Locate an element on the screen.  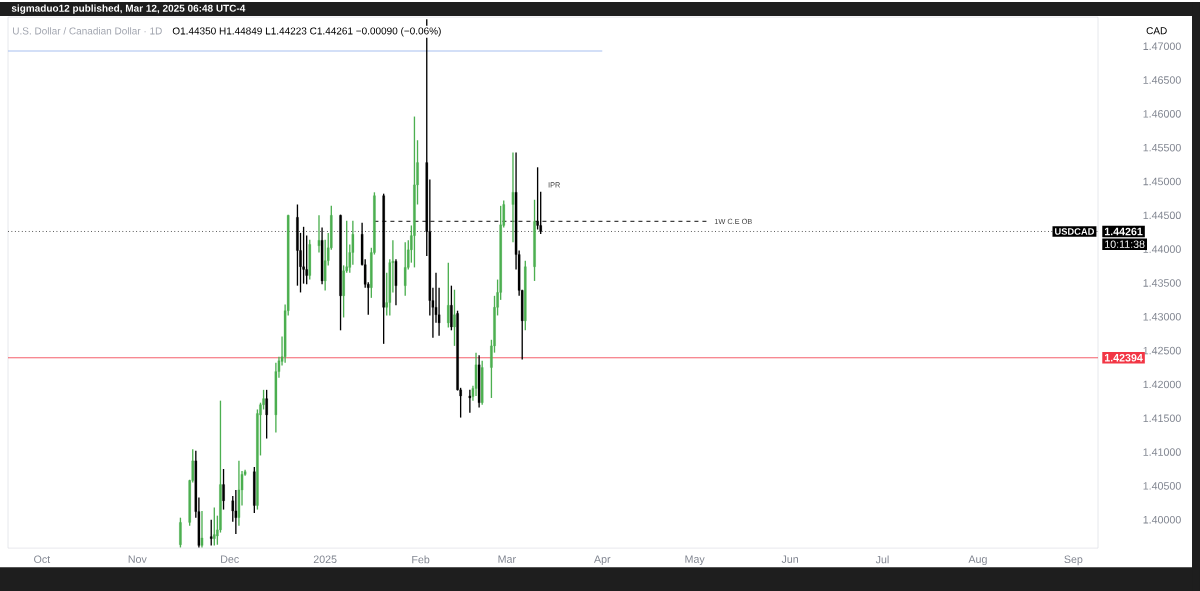
x-tick-label: Jun is located at coordinates (790, 559).